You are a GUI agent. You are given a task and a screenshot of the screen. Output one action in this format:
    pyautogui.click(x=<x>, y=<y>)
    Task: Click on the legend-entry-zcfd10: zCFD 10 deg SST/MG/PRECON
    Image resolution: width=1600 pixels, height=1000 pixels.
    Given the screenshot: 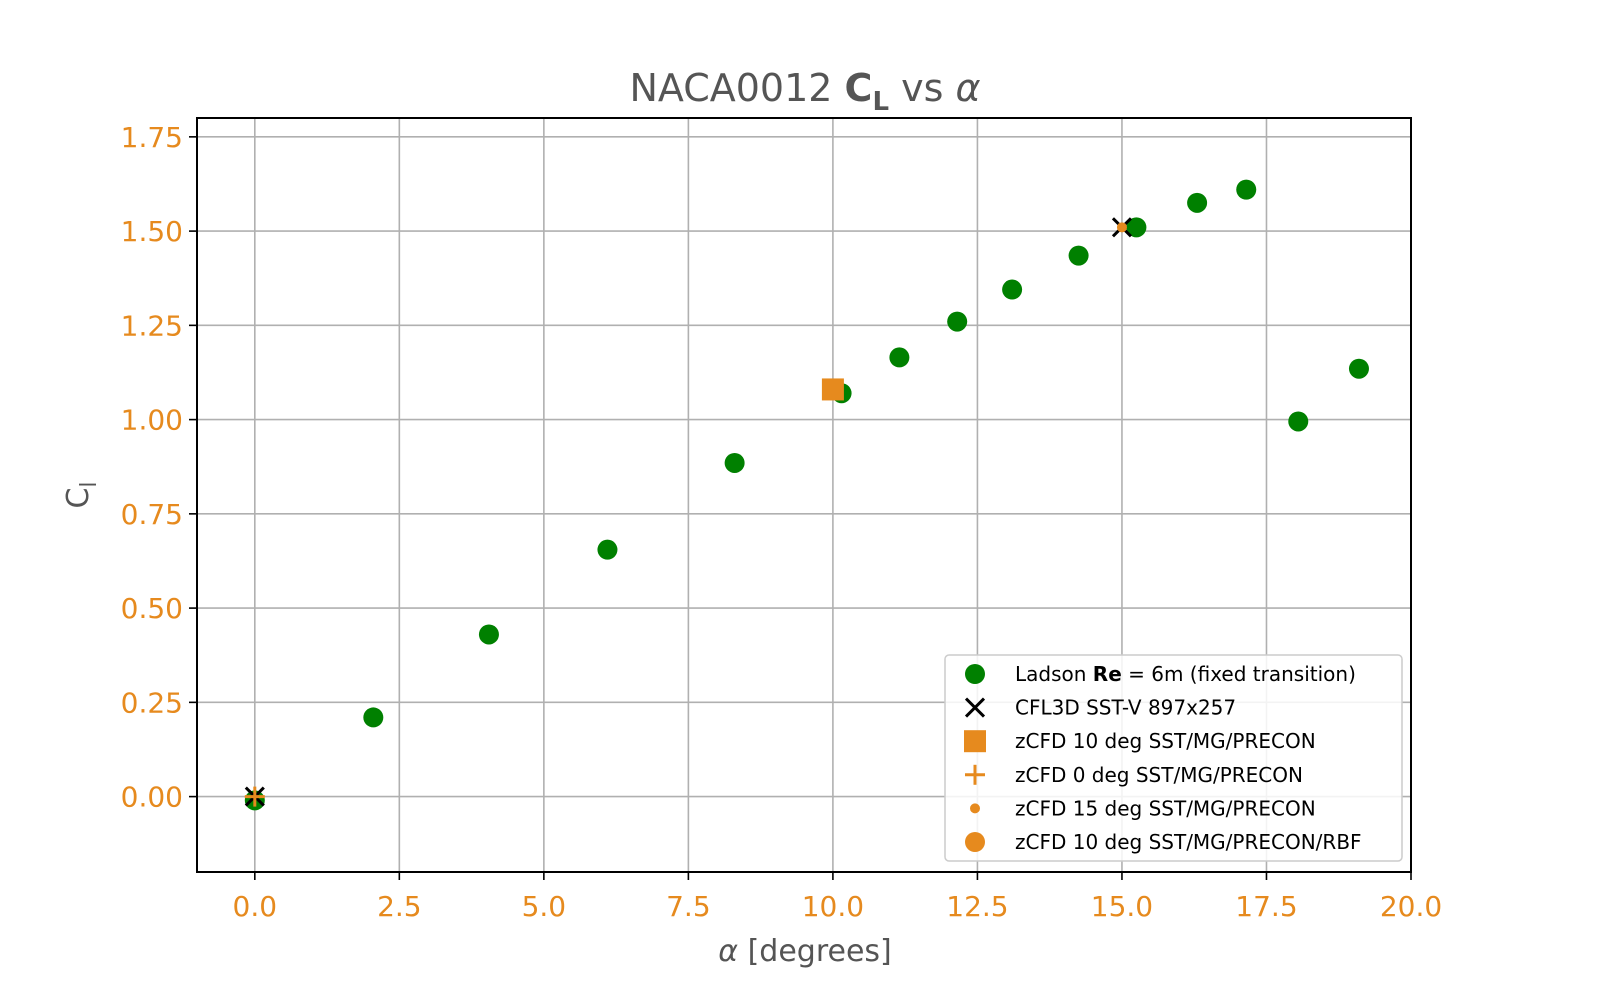 What is the action you would take?
    pyautogui.click(x=1140, y=741)
    